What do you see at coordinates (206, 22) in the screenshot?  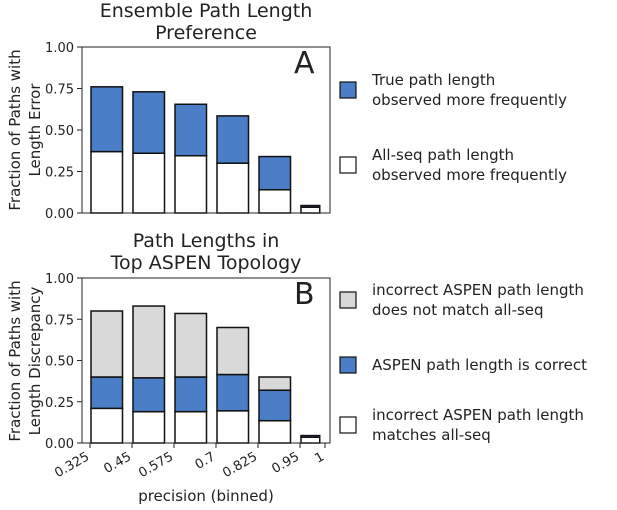 I see `chart-title: Ensemble Path Length Preference` at bounding box center [206, 22].